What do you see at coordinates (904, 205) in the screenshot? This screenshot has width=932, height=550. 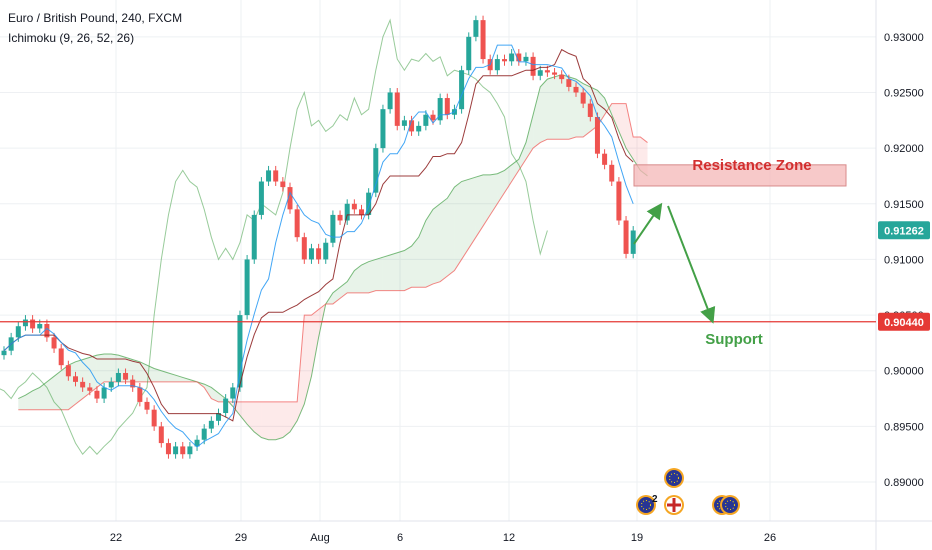 I see `price-tick-label: 0.91500` at bounding box center [904, 205].